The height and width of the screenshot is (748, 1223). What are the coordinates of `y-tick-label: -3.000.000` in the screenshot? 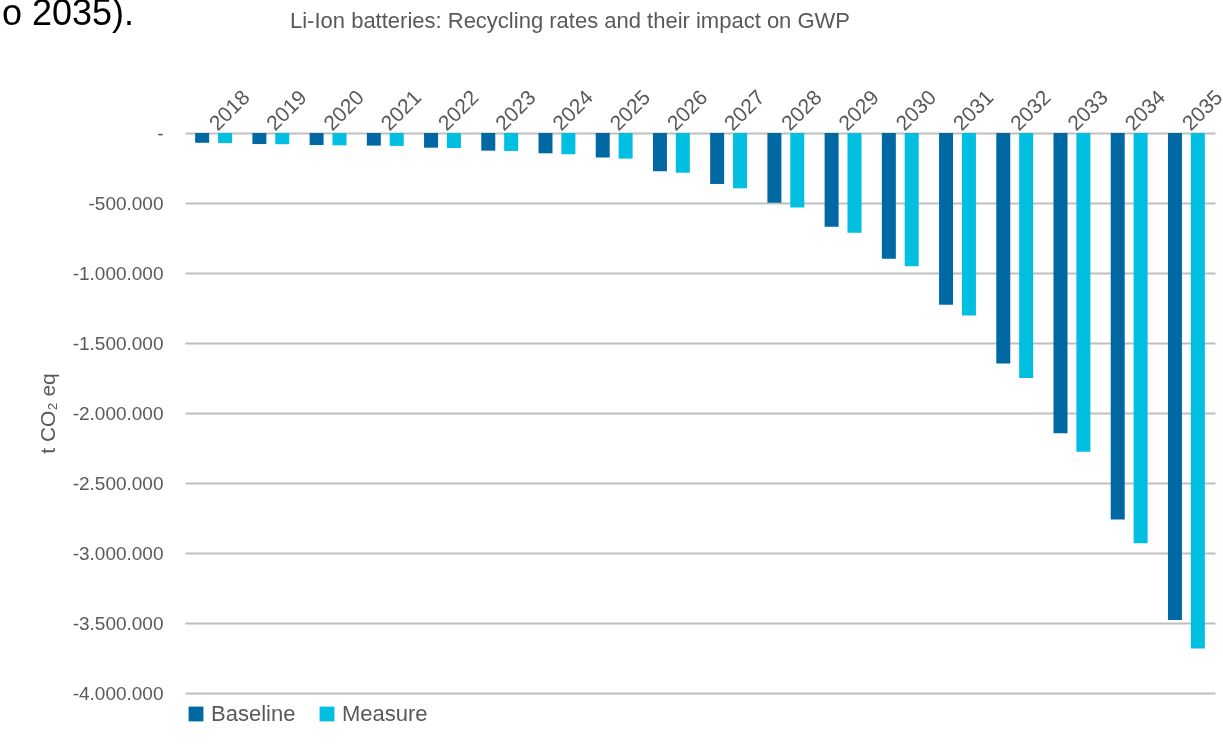 It's located at (118, 553).